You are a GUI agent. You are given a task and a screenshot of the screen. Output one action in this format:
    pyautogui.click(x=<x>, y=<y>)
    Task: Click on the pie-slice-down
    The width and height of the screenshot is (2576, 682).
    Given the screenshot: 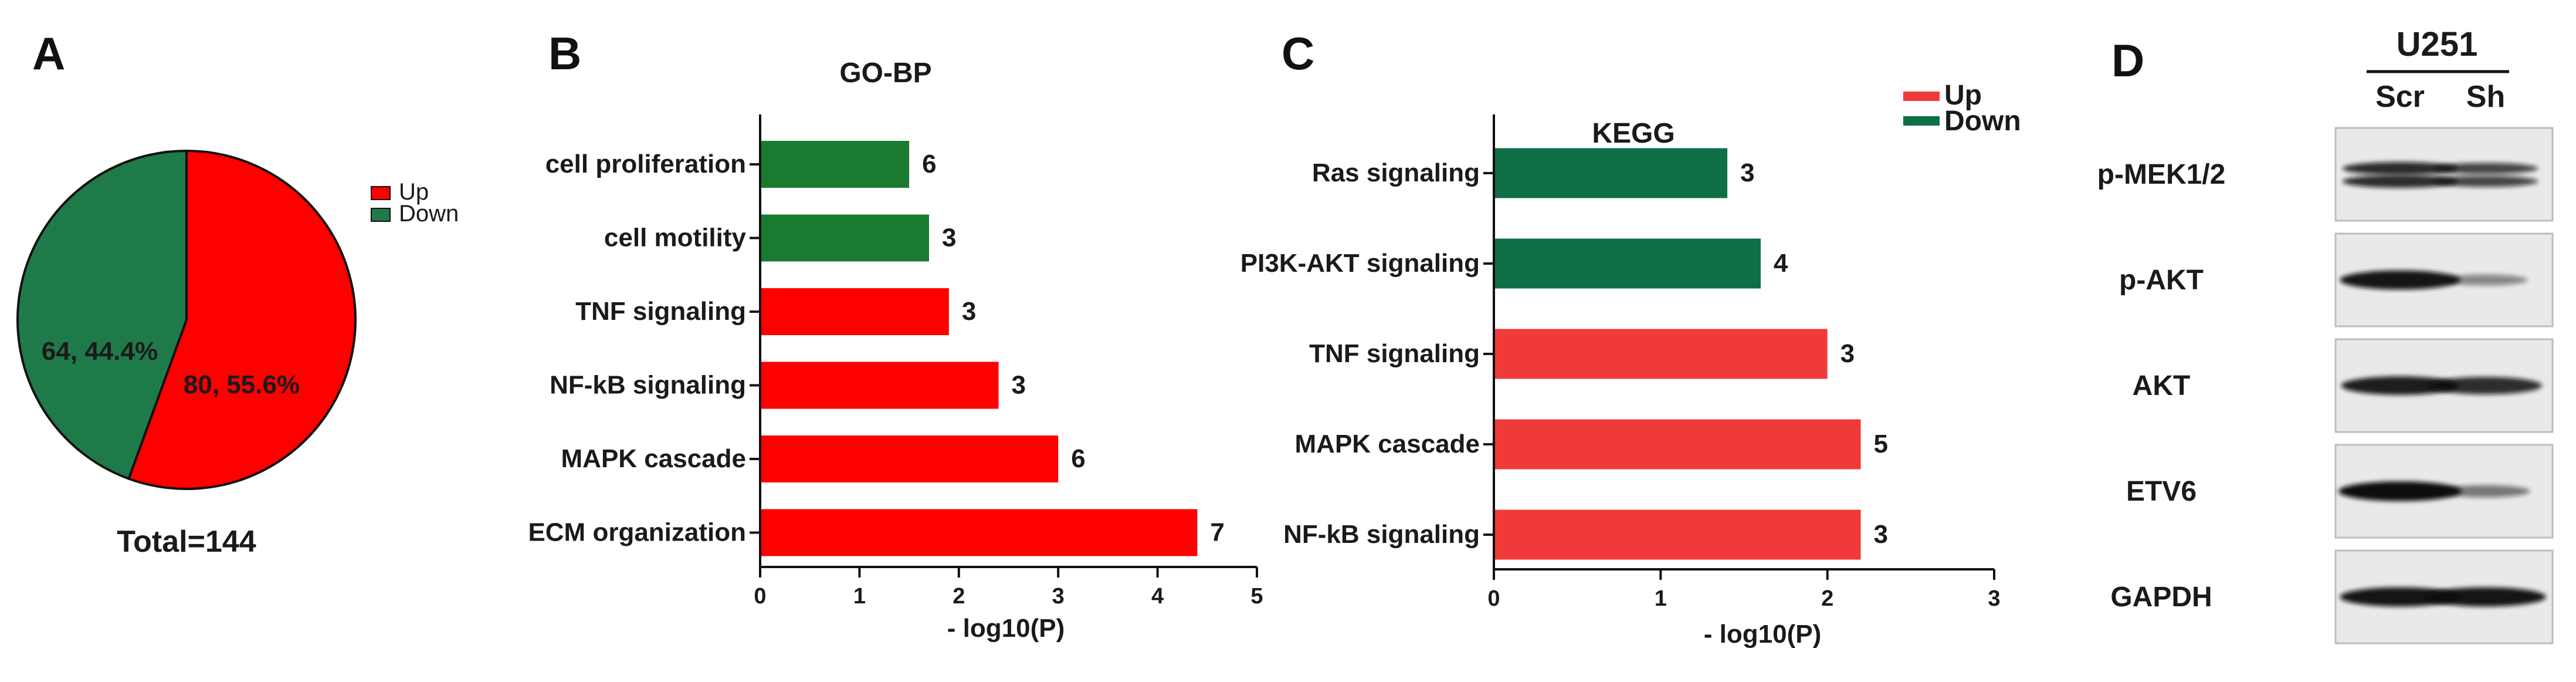 What is the action you would take?
    pyautogui.click(x=102, y=315)
    